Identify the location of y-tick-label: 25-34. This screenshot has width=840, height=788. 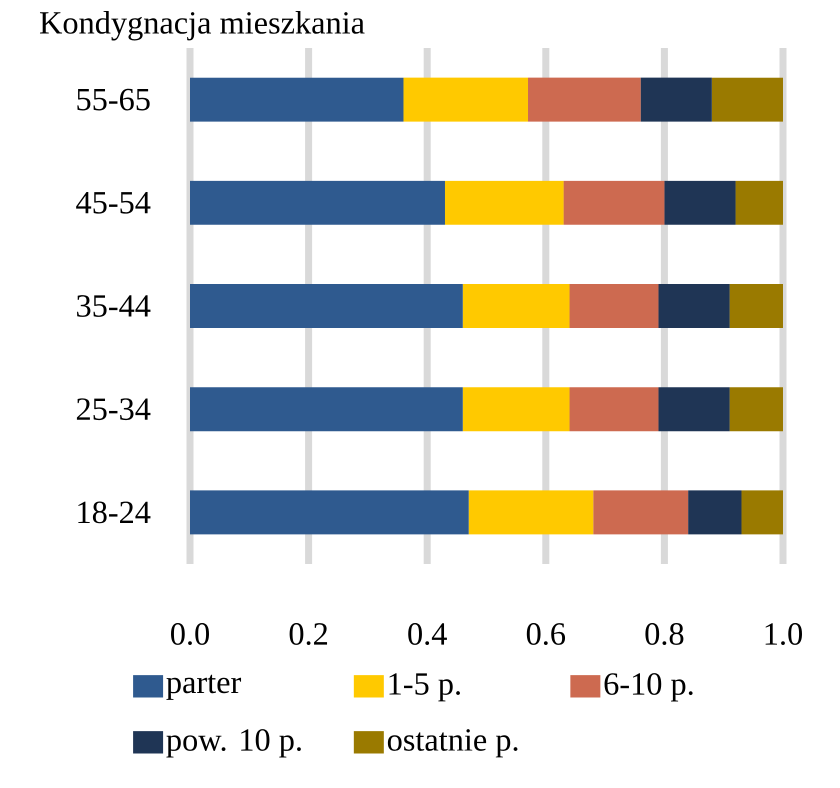
(113, 409).